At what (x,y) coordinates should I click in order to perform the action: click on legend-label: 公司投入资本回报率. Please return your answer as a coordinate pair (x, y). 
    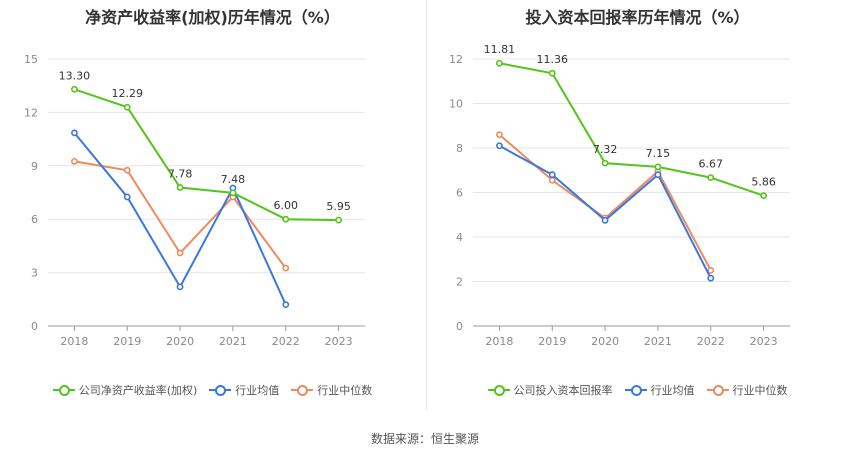
    Looking at the image, I should click on (563, 390).